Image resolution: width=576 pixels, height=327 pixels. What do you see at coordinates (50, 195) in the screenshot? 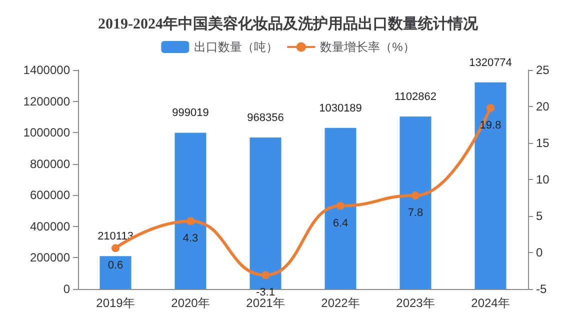
I see `y-tick-label: 600000` at bounding box center [50, 195].